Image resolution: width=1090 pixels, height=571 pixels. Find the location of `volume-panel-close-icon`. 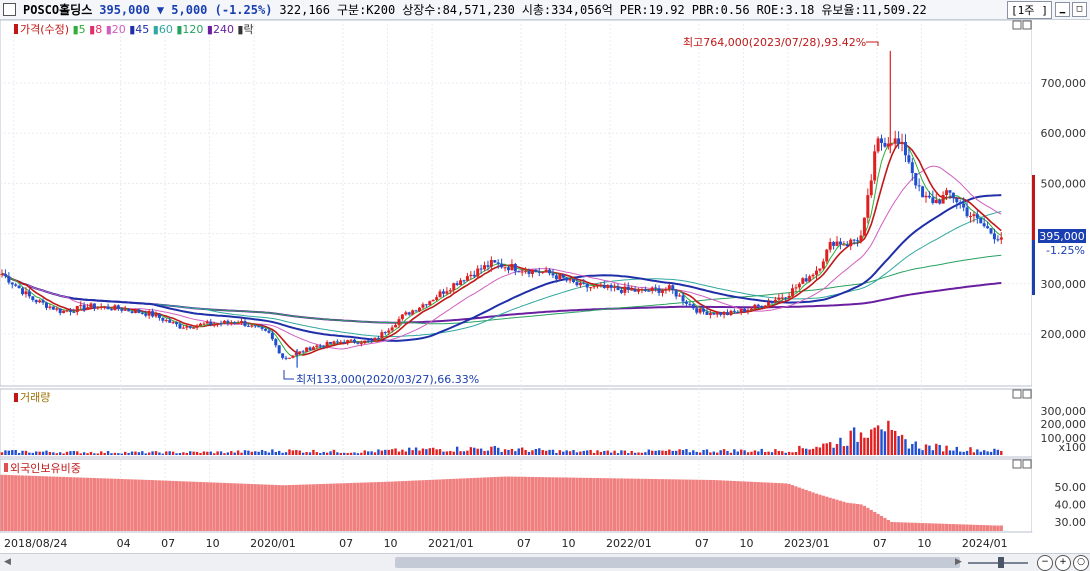

volume-panel-close-icon is located at coordinates (1027, 394).